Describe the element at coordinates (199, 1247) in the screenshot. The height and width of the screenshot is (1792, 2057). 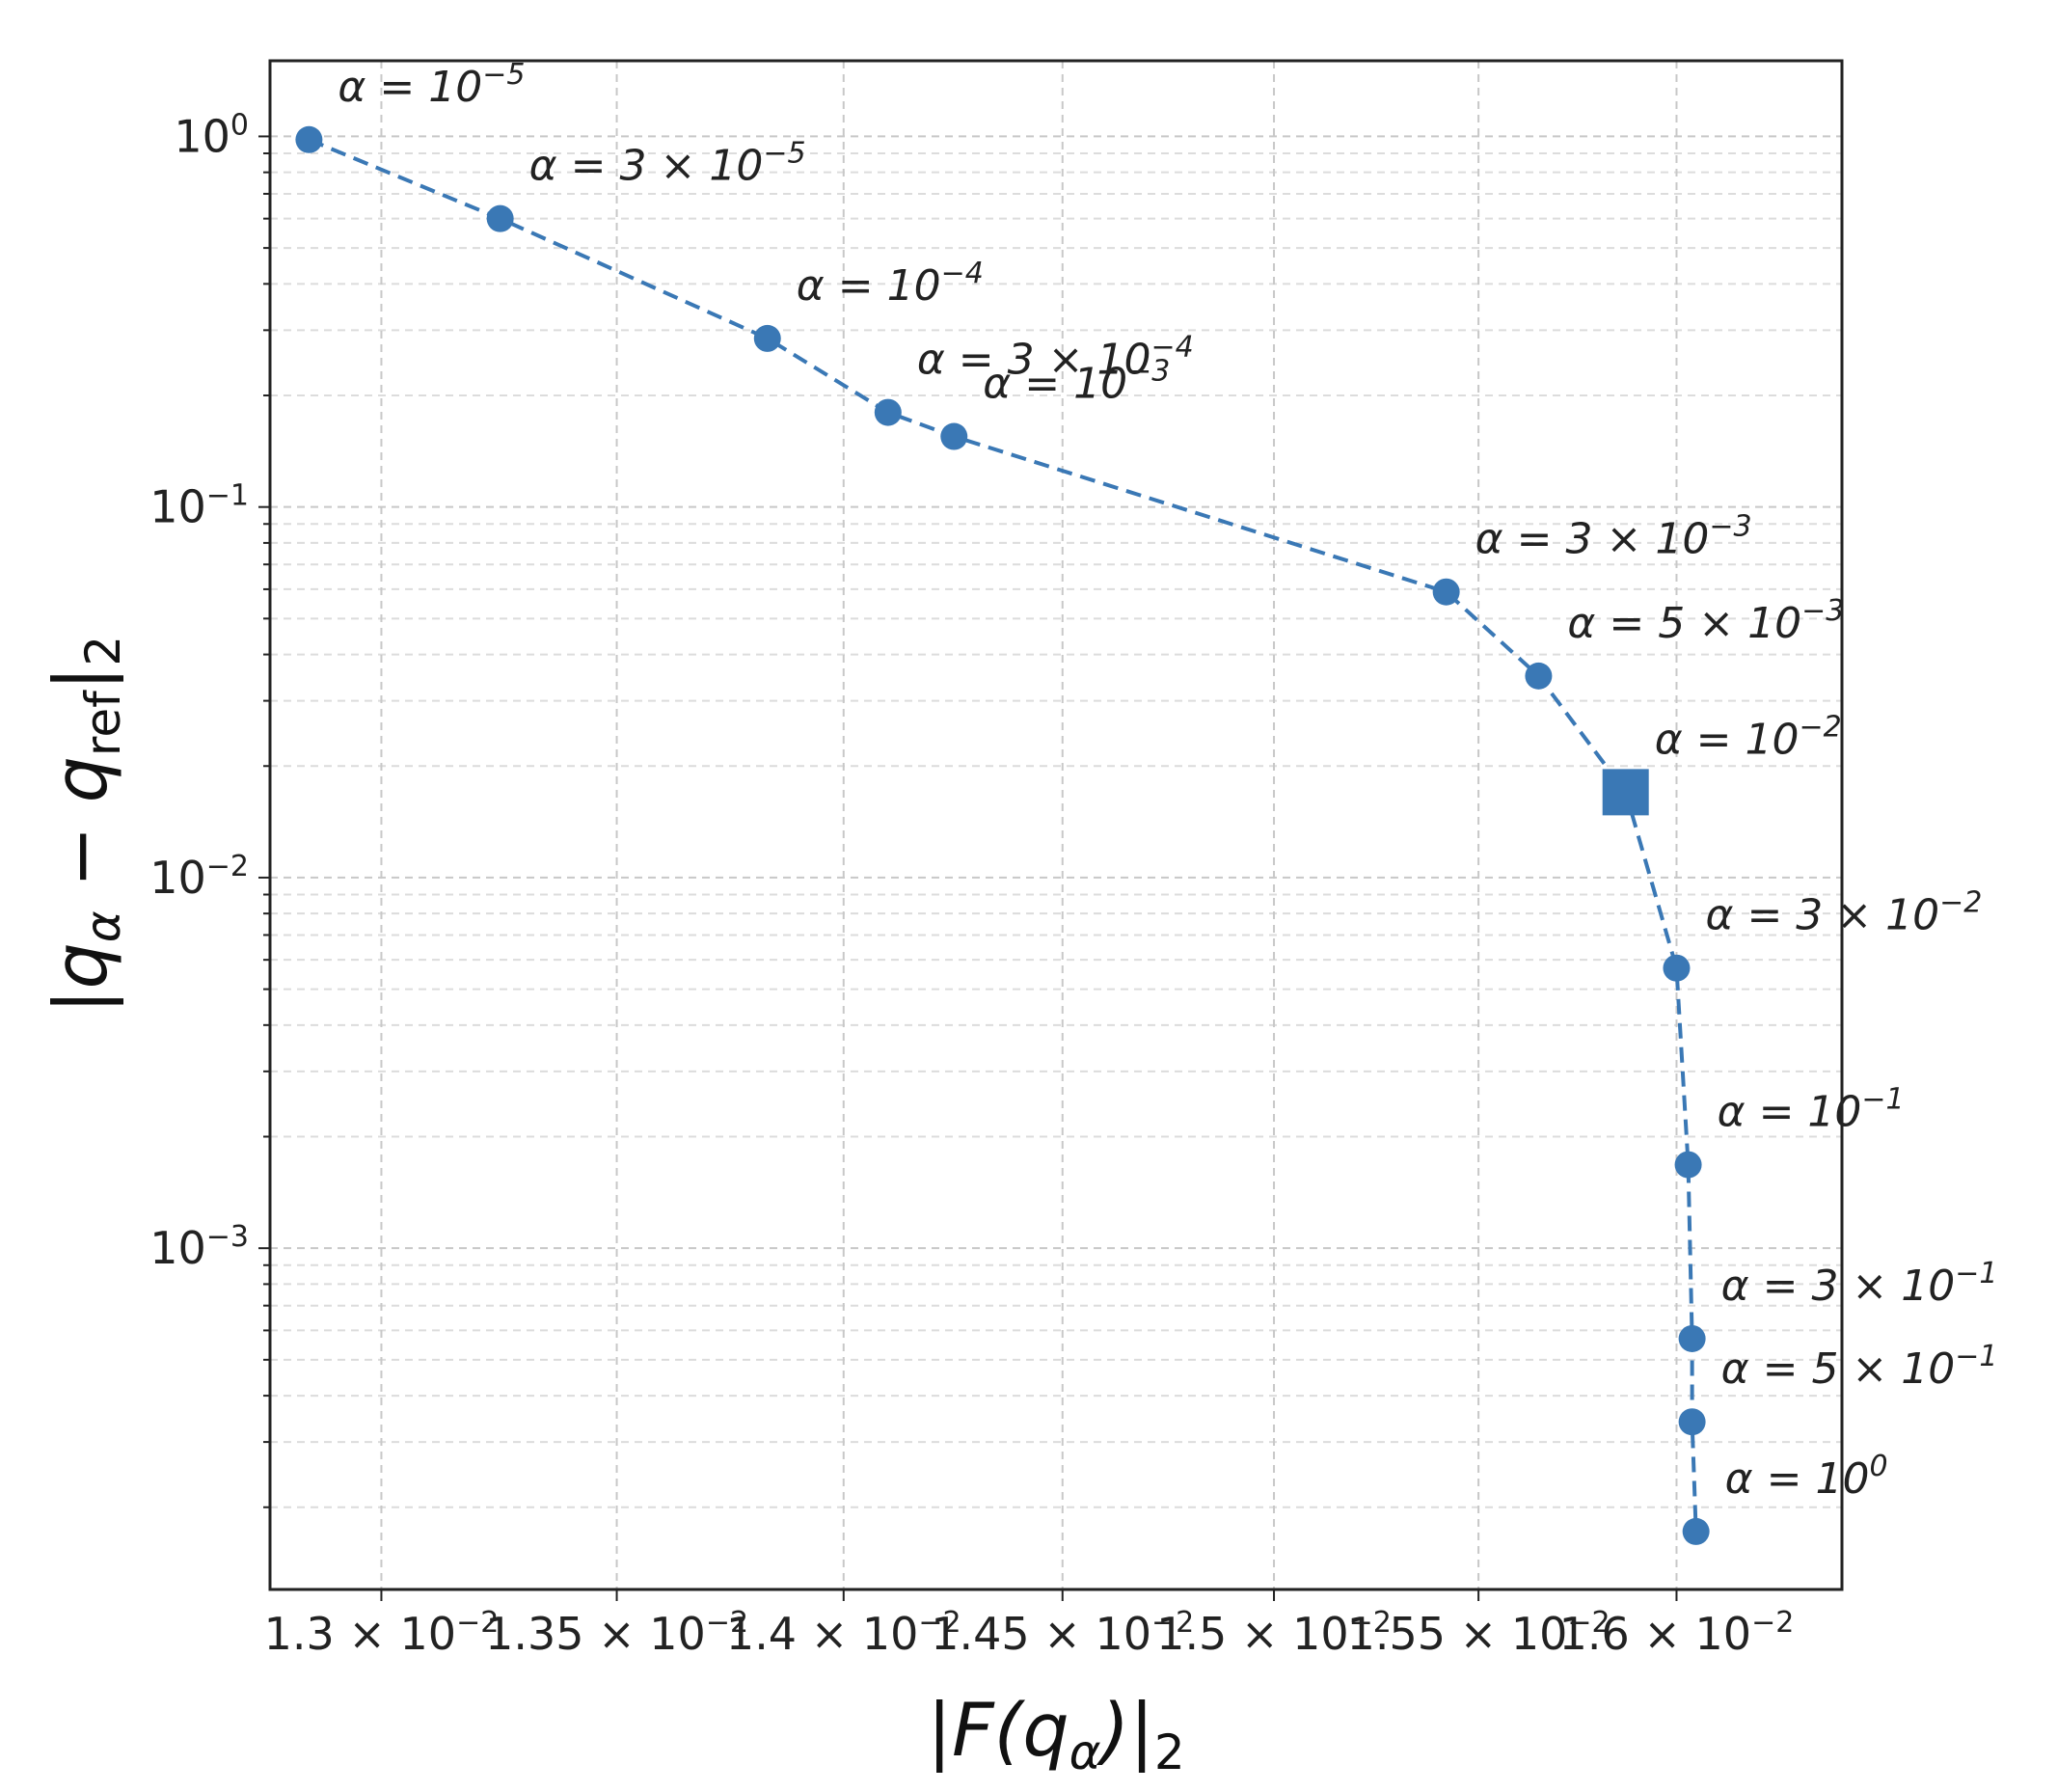
I see `y-tick-label: 10⁻³` at that location.